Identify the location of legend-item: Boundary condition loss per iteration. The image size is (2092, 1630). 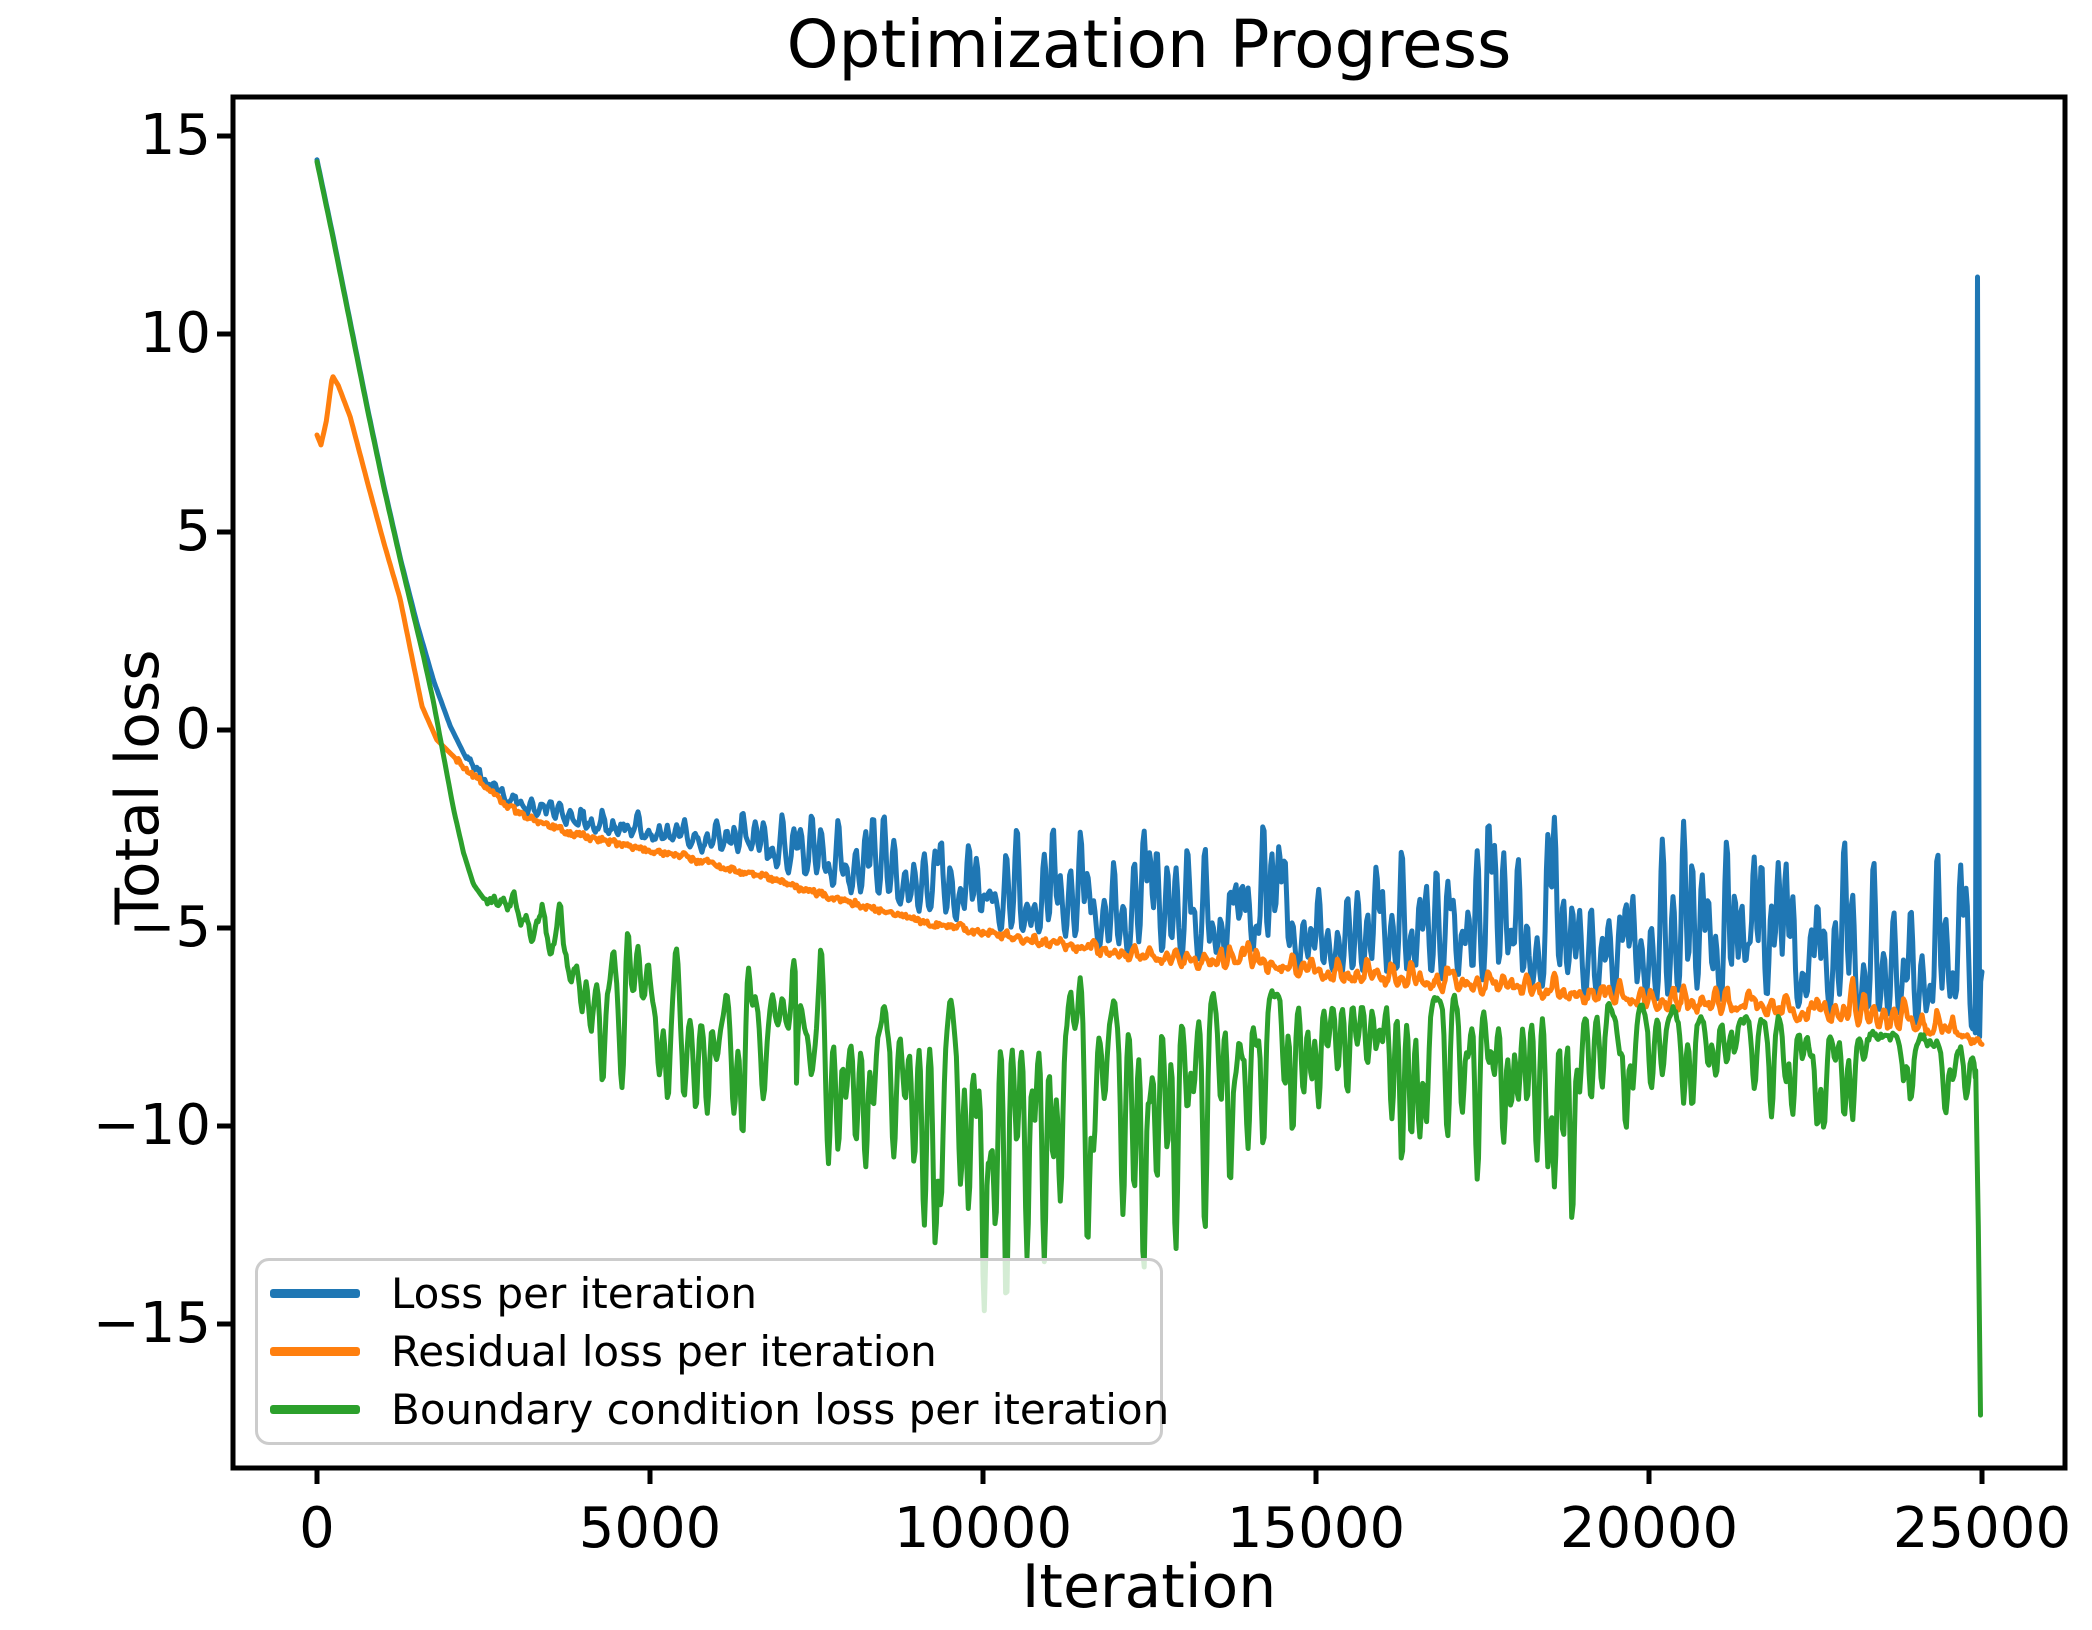
(713, 1409).